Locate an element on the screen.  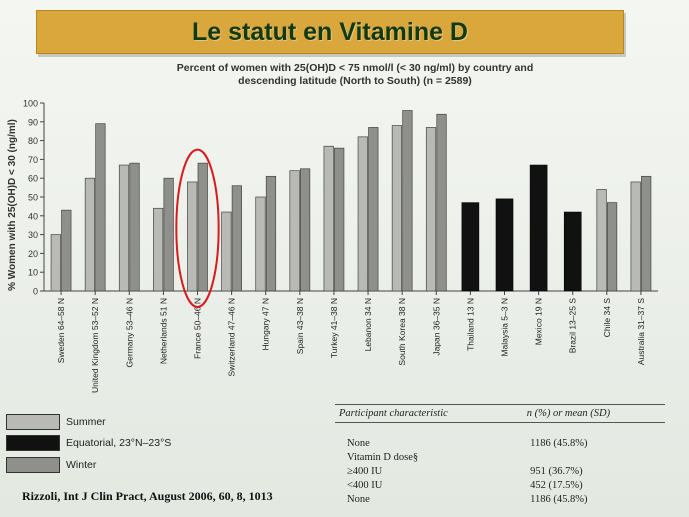
legend-swatch-summer is located at coordinates (33, 422).